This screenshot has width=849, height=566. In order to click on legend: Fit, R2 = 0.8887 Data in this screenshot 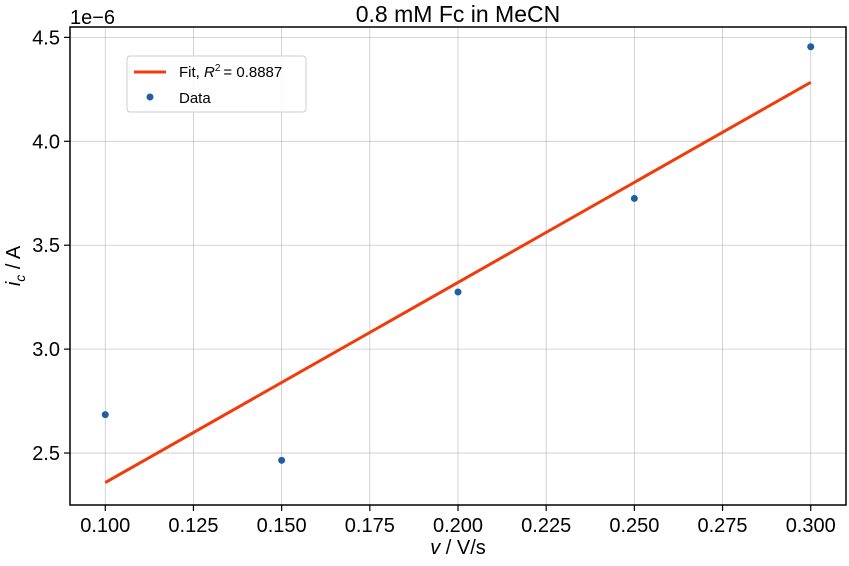, I will do `click(216, 84)`.